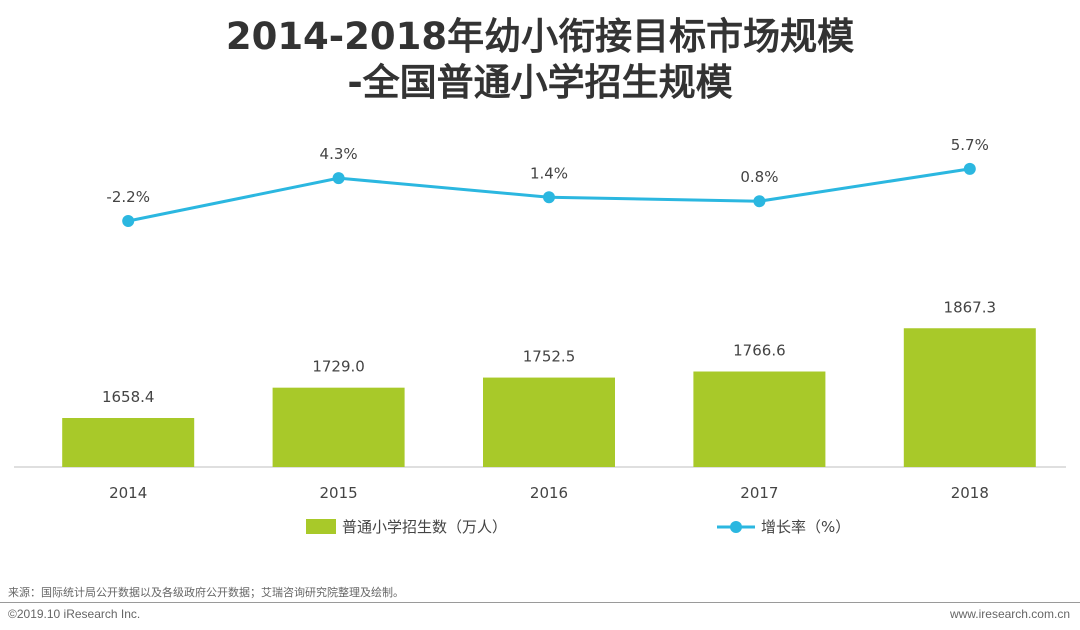  What do you see at coordinates (969, 397) in the screenshot?
I see `bar-2018` at bounding box center [969, 397].